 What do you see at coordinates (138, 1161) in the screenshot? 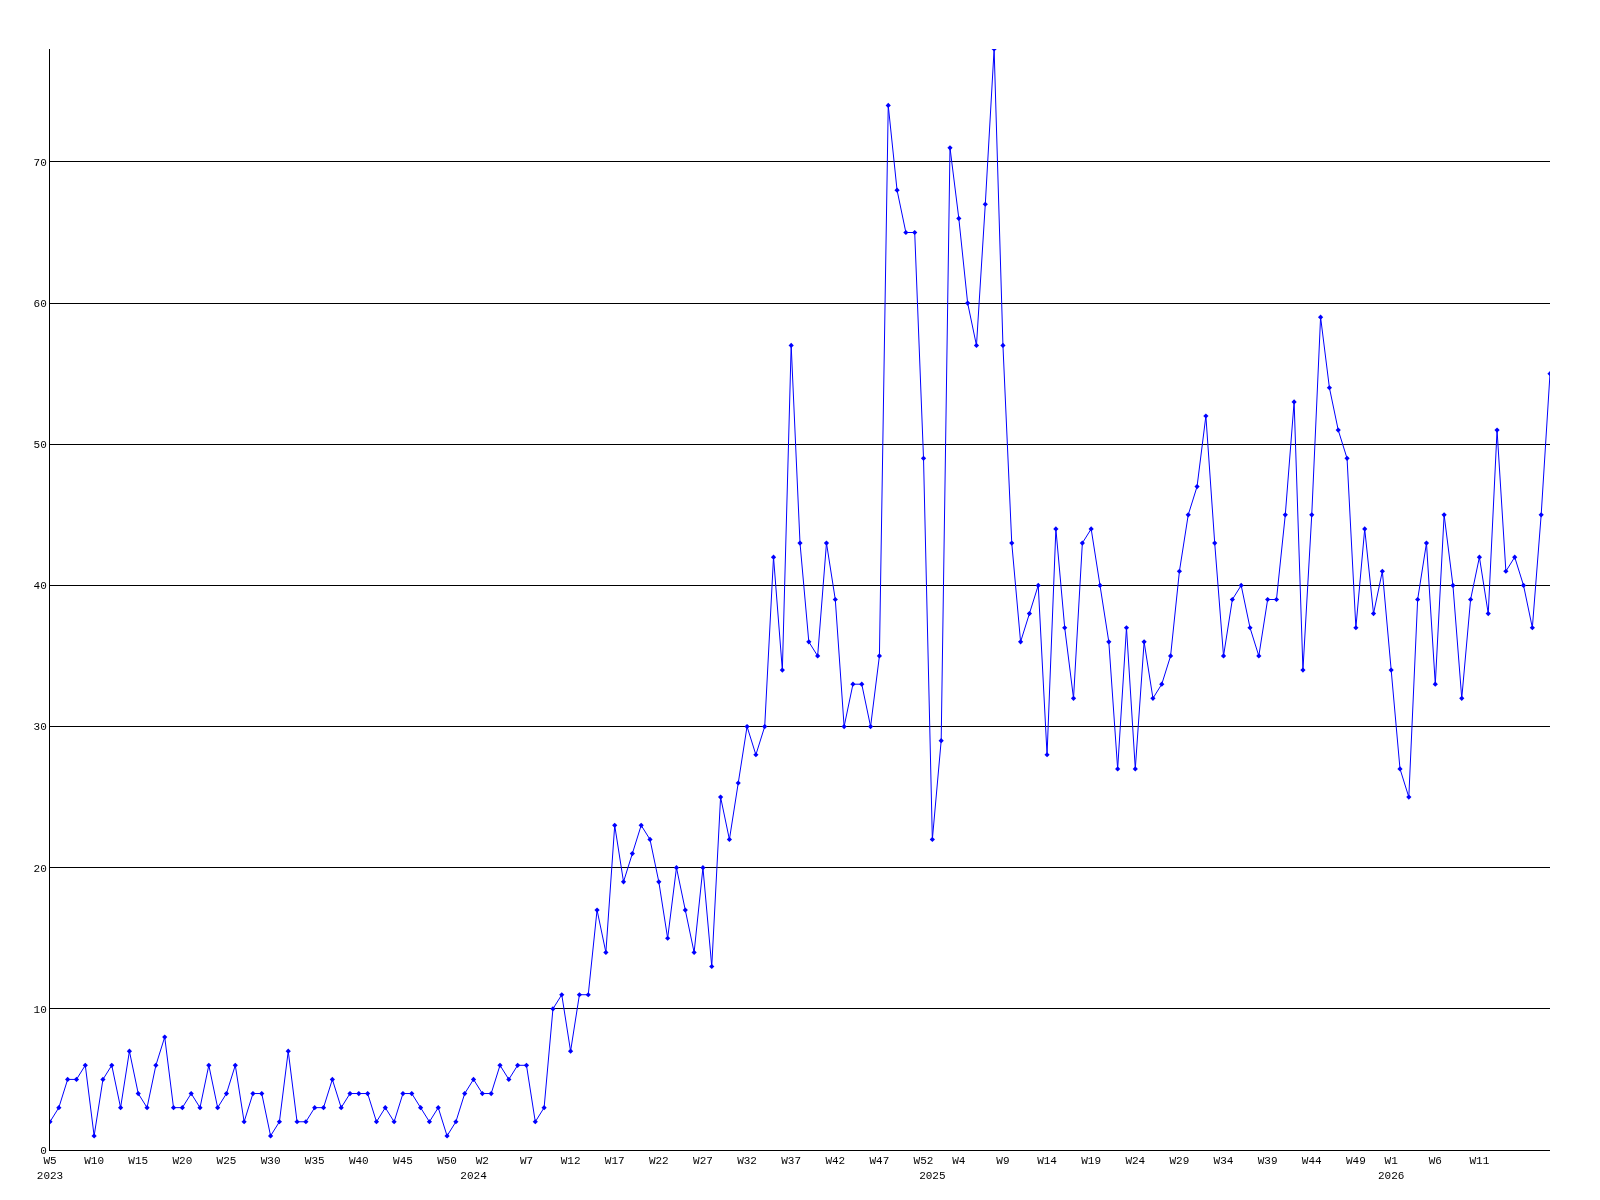
I see `x-tick-label: W15` at bounding box center [138, 1161].